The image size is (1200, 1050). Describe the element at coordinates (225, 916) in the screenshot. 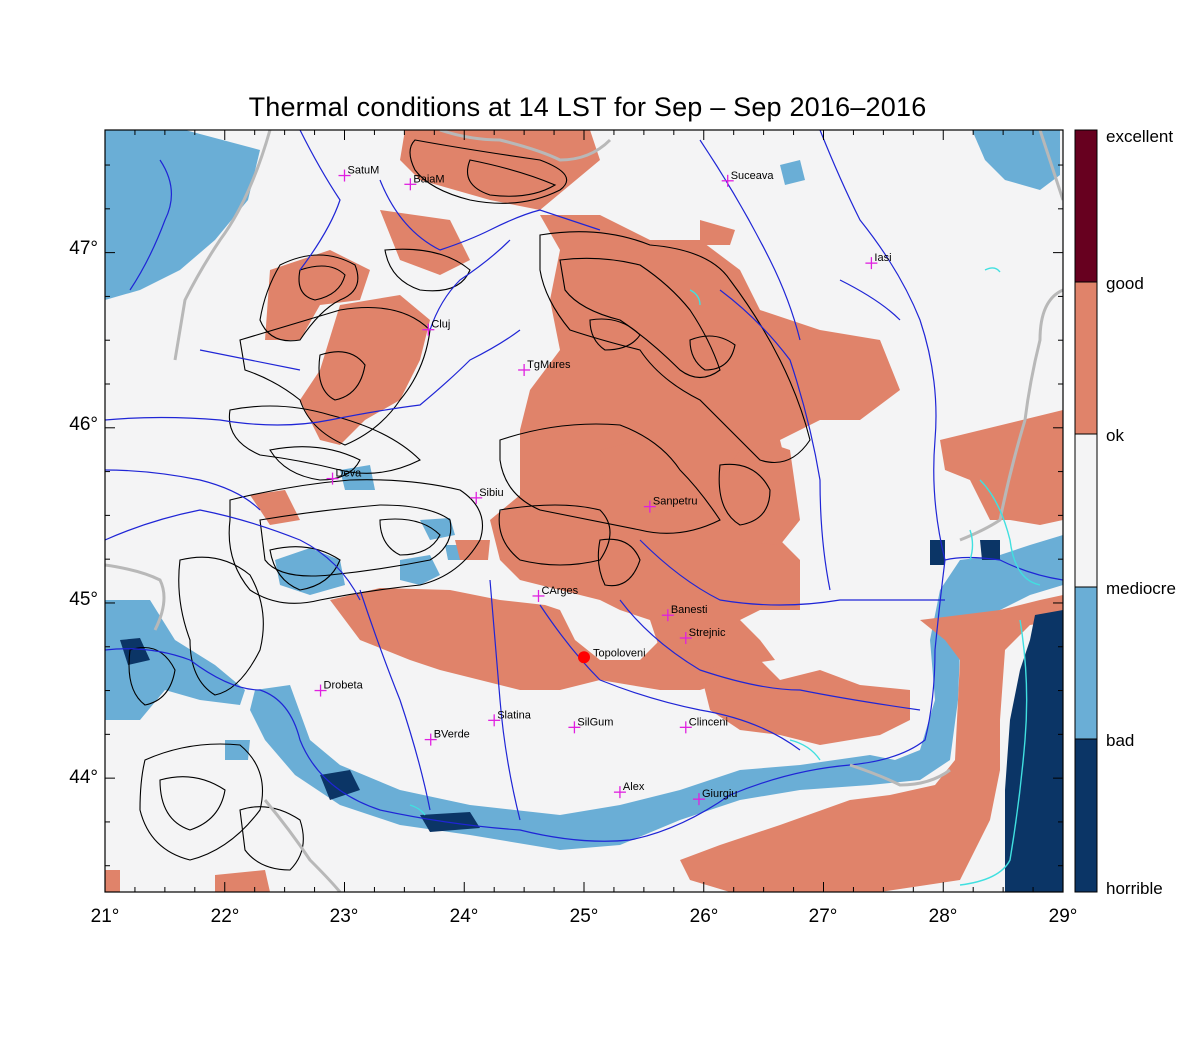

I see `lon-tick-22: 22°` at that location.